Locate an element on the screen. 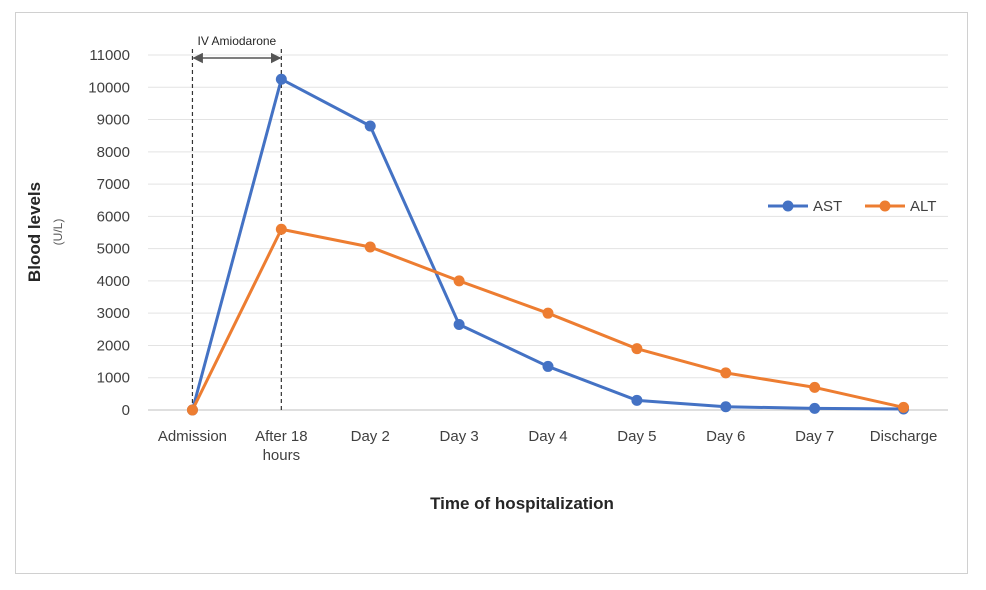 This screenshot has width=986, height=590. x-axis-title: Time of hospitalization is located at coordinates (522, 503).